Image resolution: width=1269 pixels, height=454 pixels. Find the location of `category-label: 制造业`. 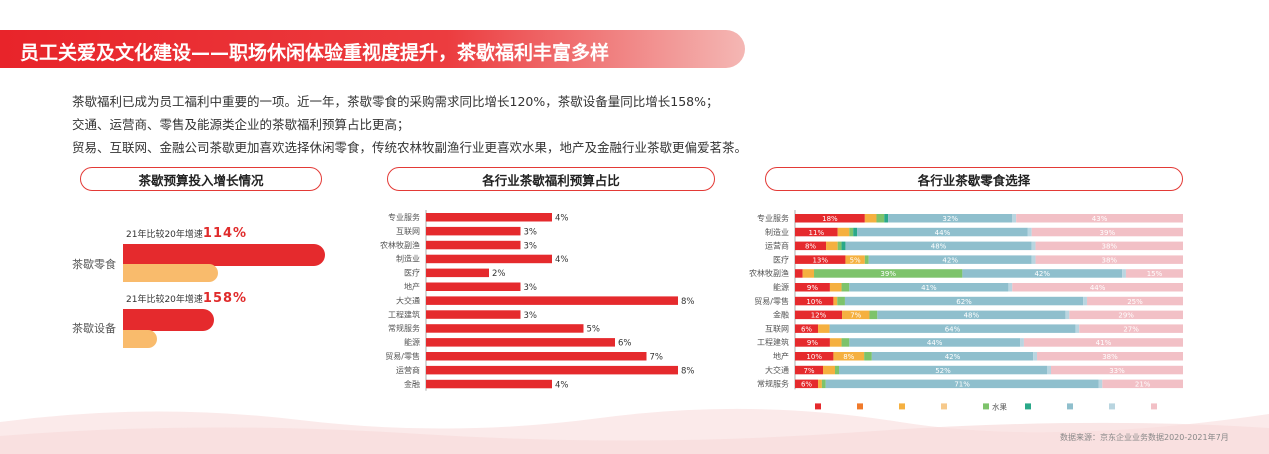

category-label: 制造业 is located at coordinates (777, 232).